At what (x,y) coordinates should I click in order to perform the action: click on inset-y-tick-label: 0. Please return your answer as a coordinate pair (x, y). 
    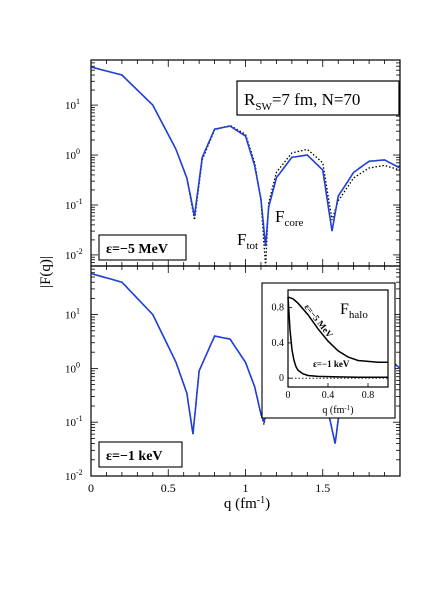
    Looking at the image, I should click on (281, 378).